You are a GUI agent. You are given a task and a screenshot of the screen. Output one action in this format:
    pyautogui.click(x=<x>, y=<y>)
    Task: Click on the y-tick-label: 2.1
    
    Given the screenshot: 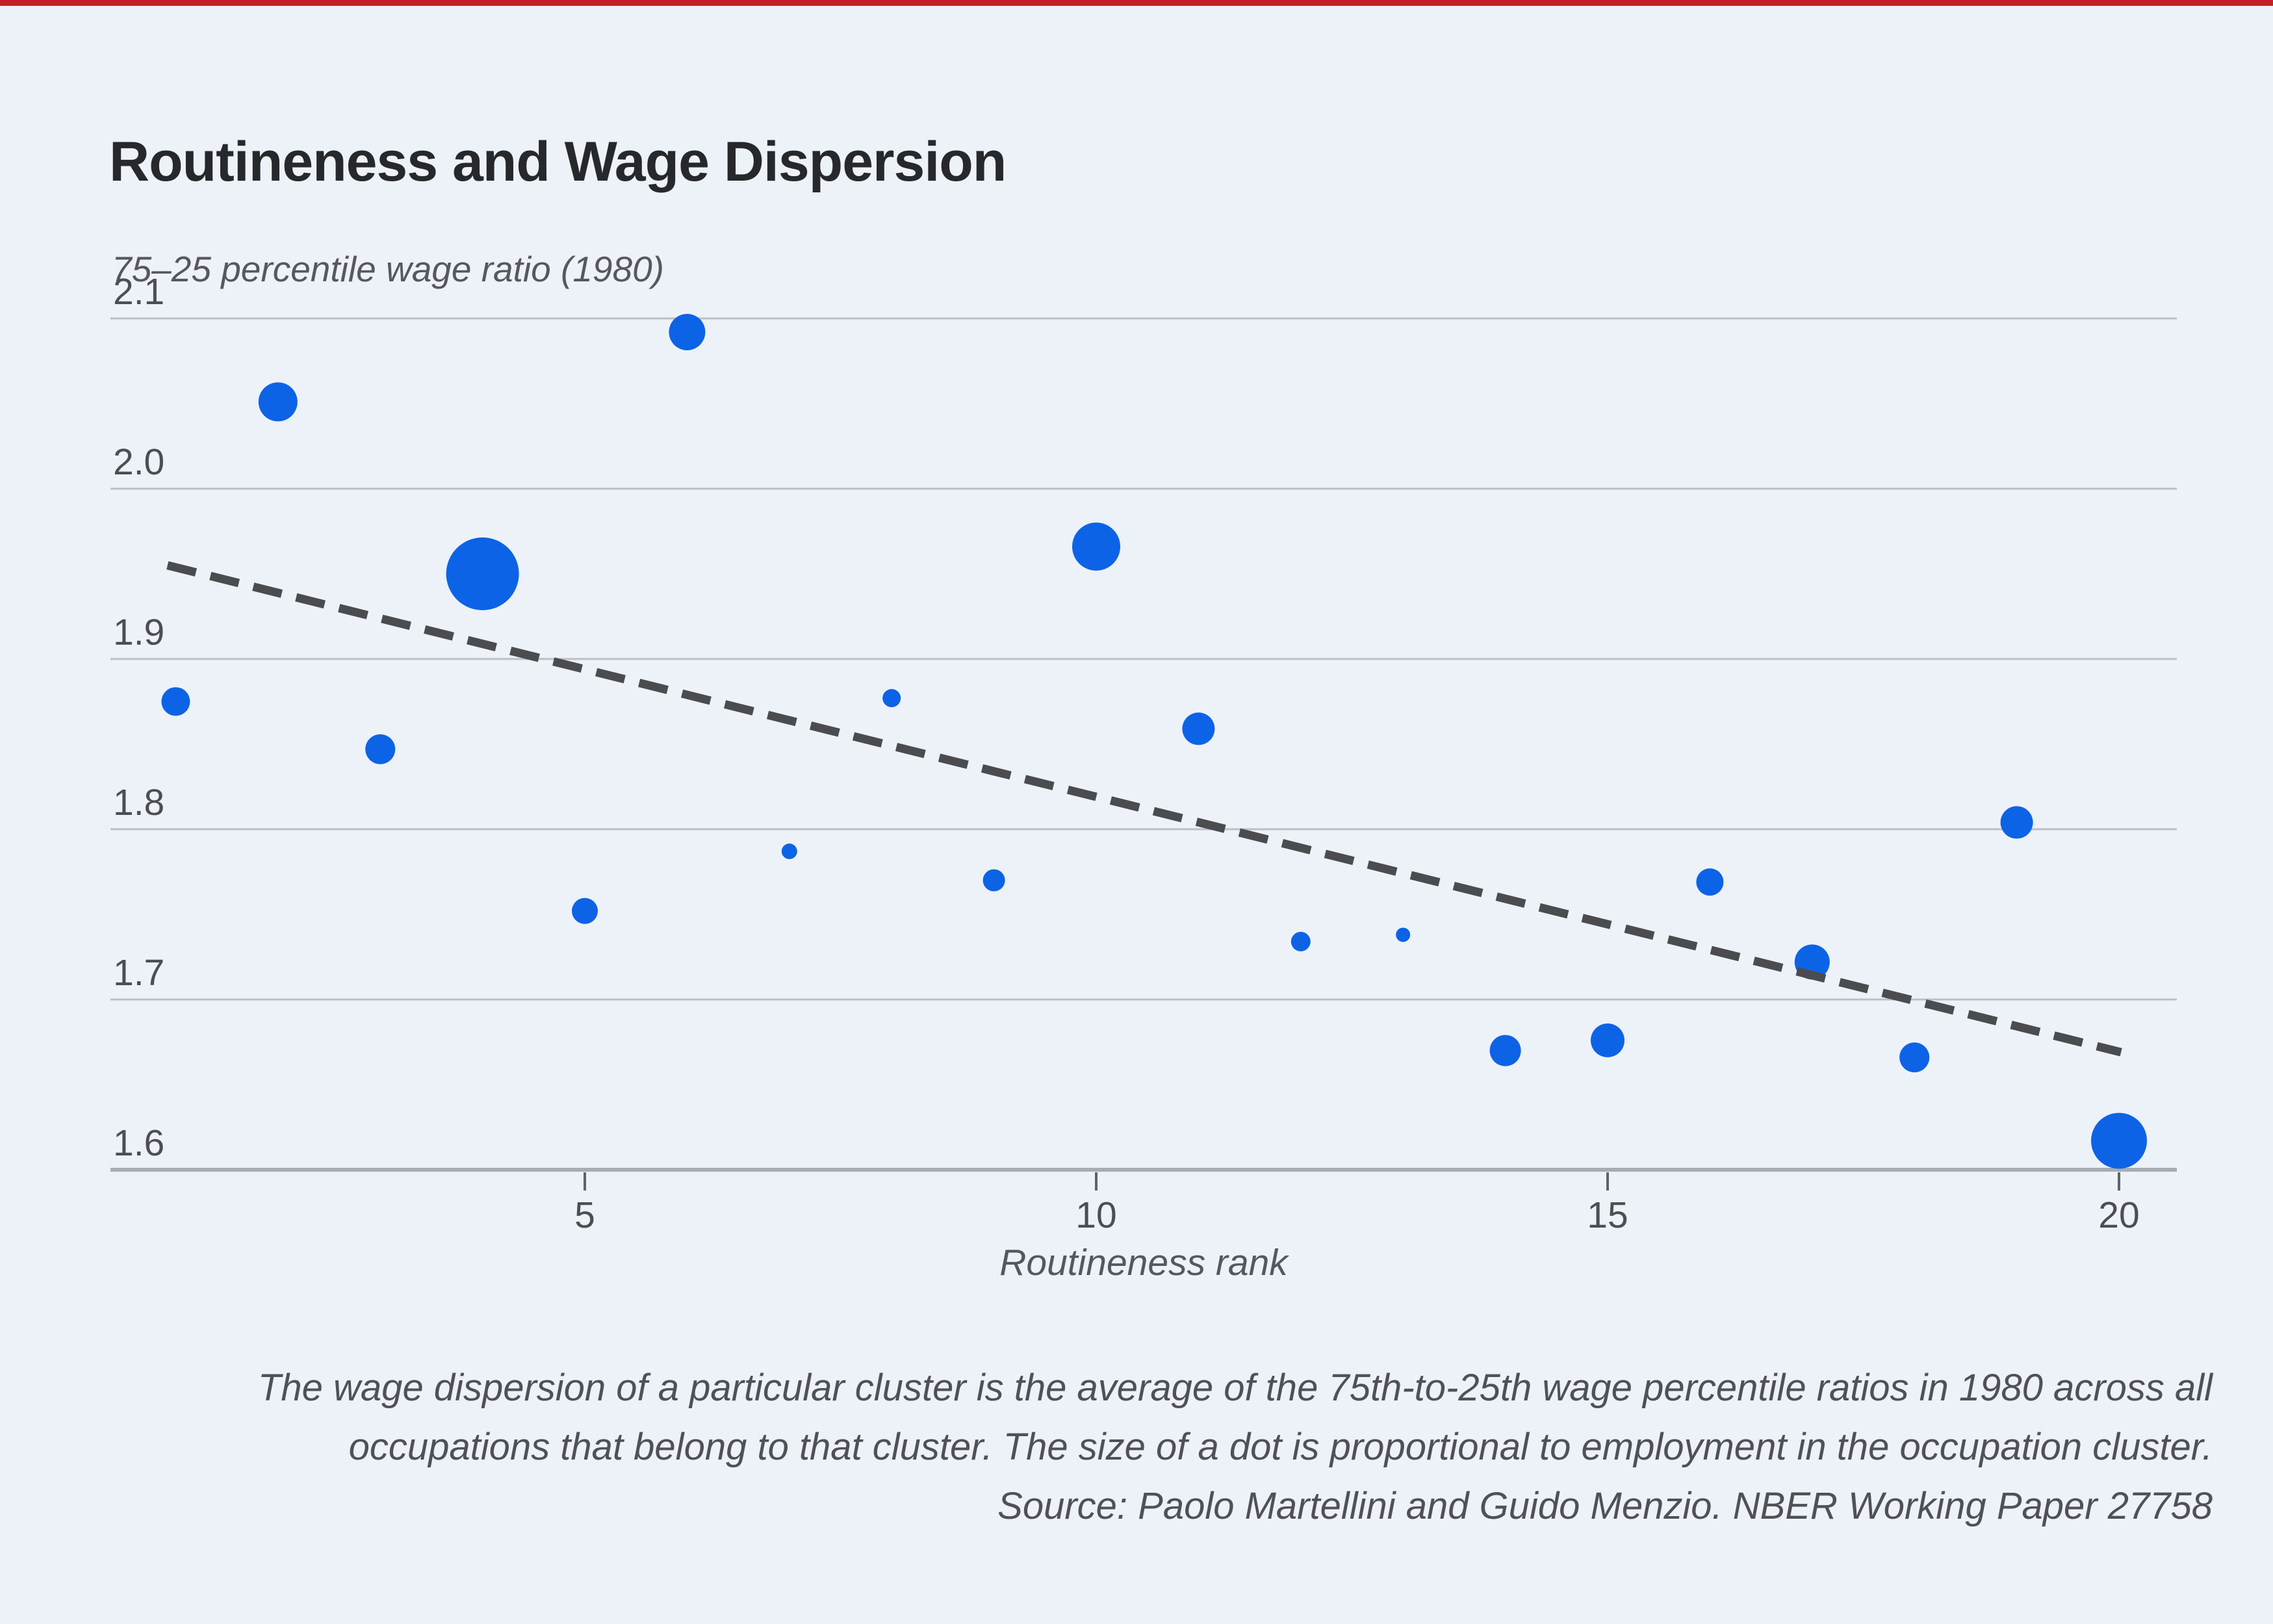 What is the action you would take?
    pyautogui.click(x=139, y=292)
    